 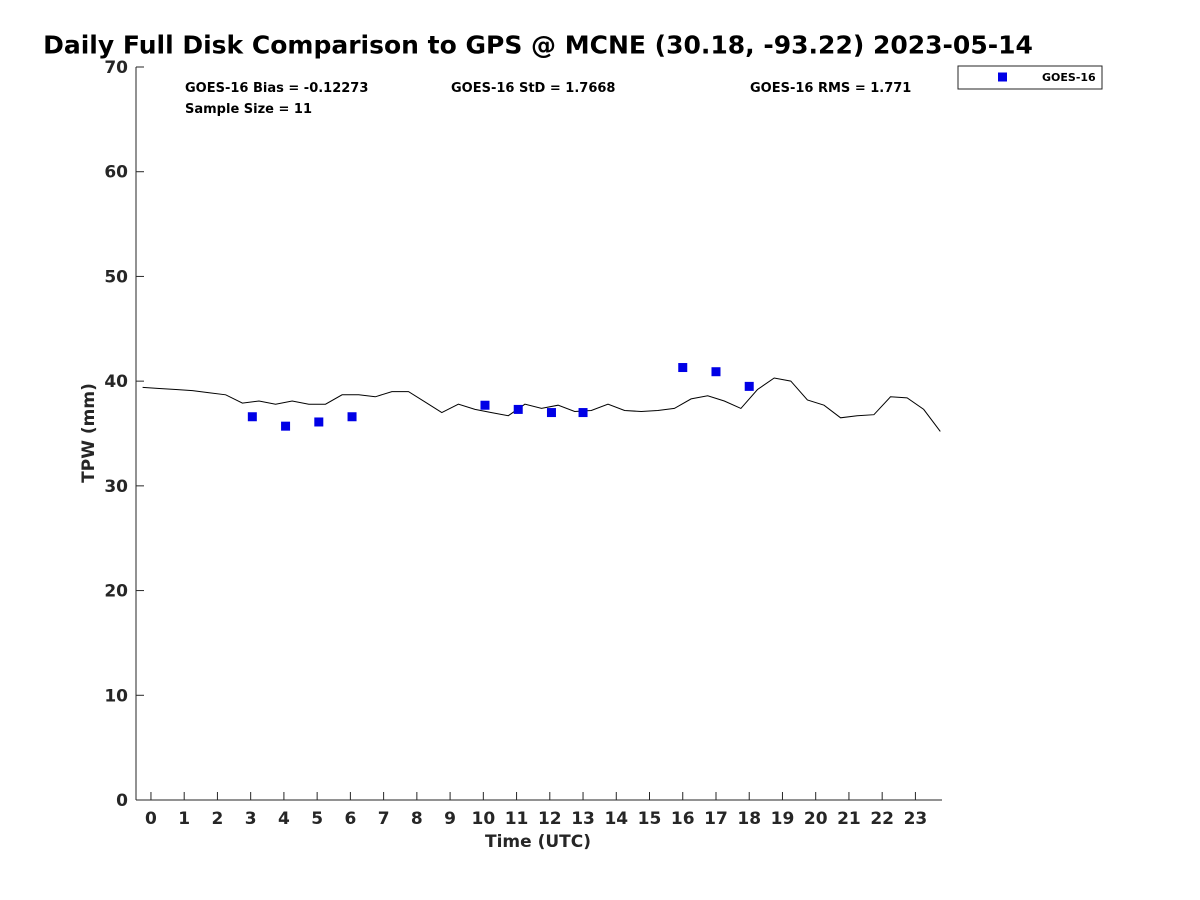 What do you see at coordinates (184, 819) in the screenshot?
I see `x-tick-label: 1` at bounding box center [184, 819].